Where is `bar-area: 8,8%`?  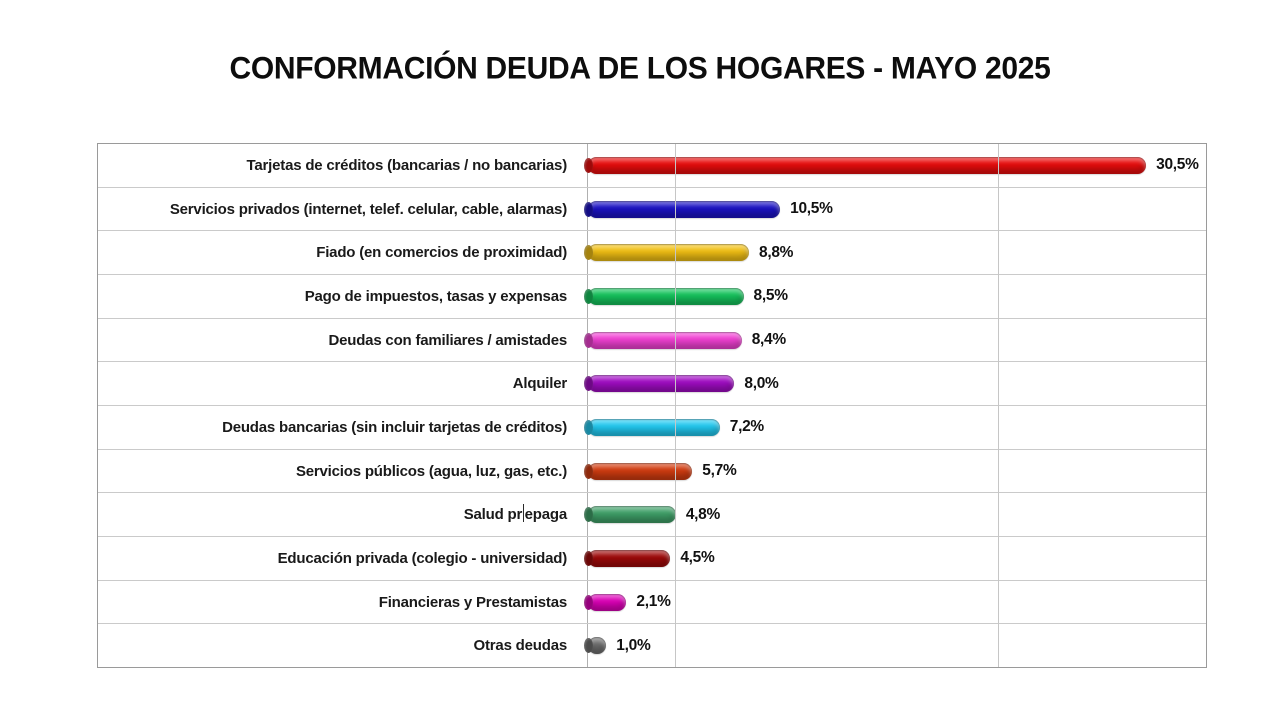 bar-area: 8,8% is located at coordinates (895, 252).